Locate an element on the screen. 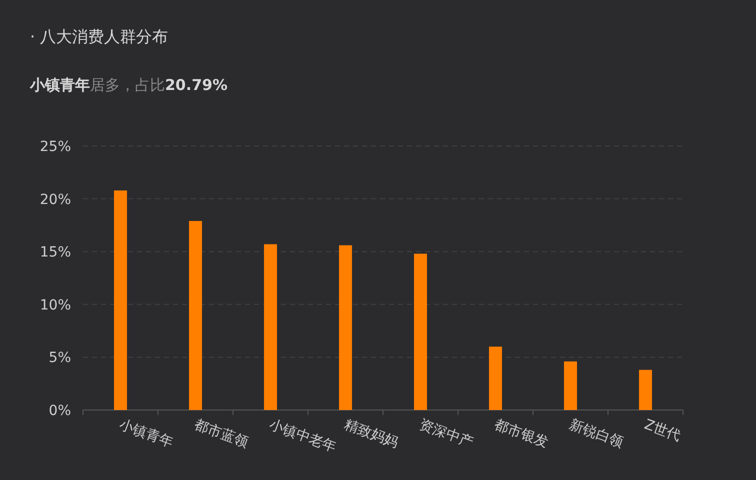  x-tick-label: 都市蓝领 is located at coordinates (221, 433).